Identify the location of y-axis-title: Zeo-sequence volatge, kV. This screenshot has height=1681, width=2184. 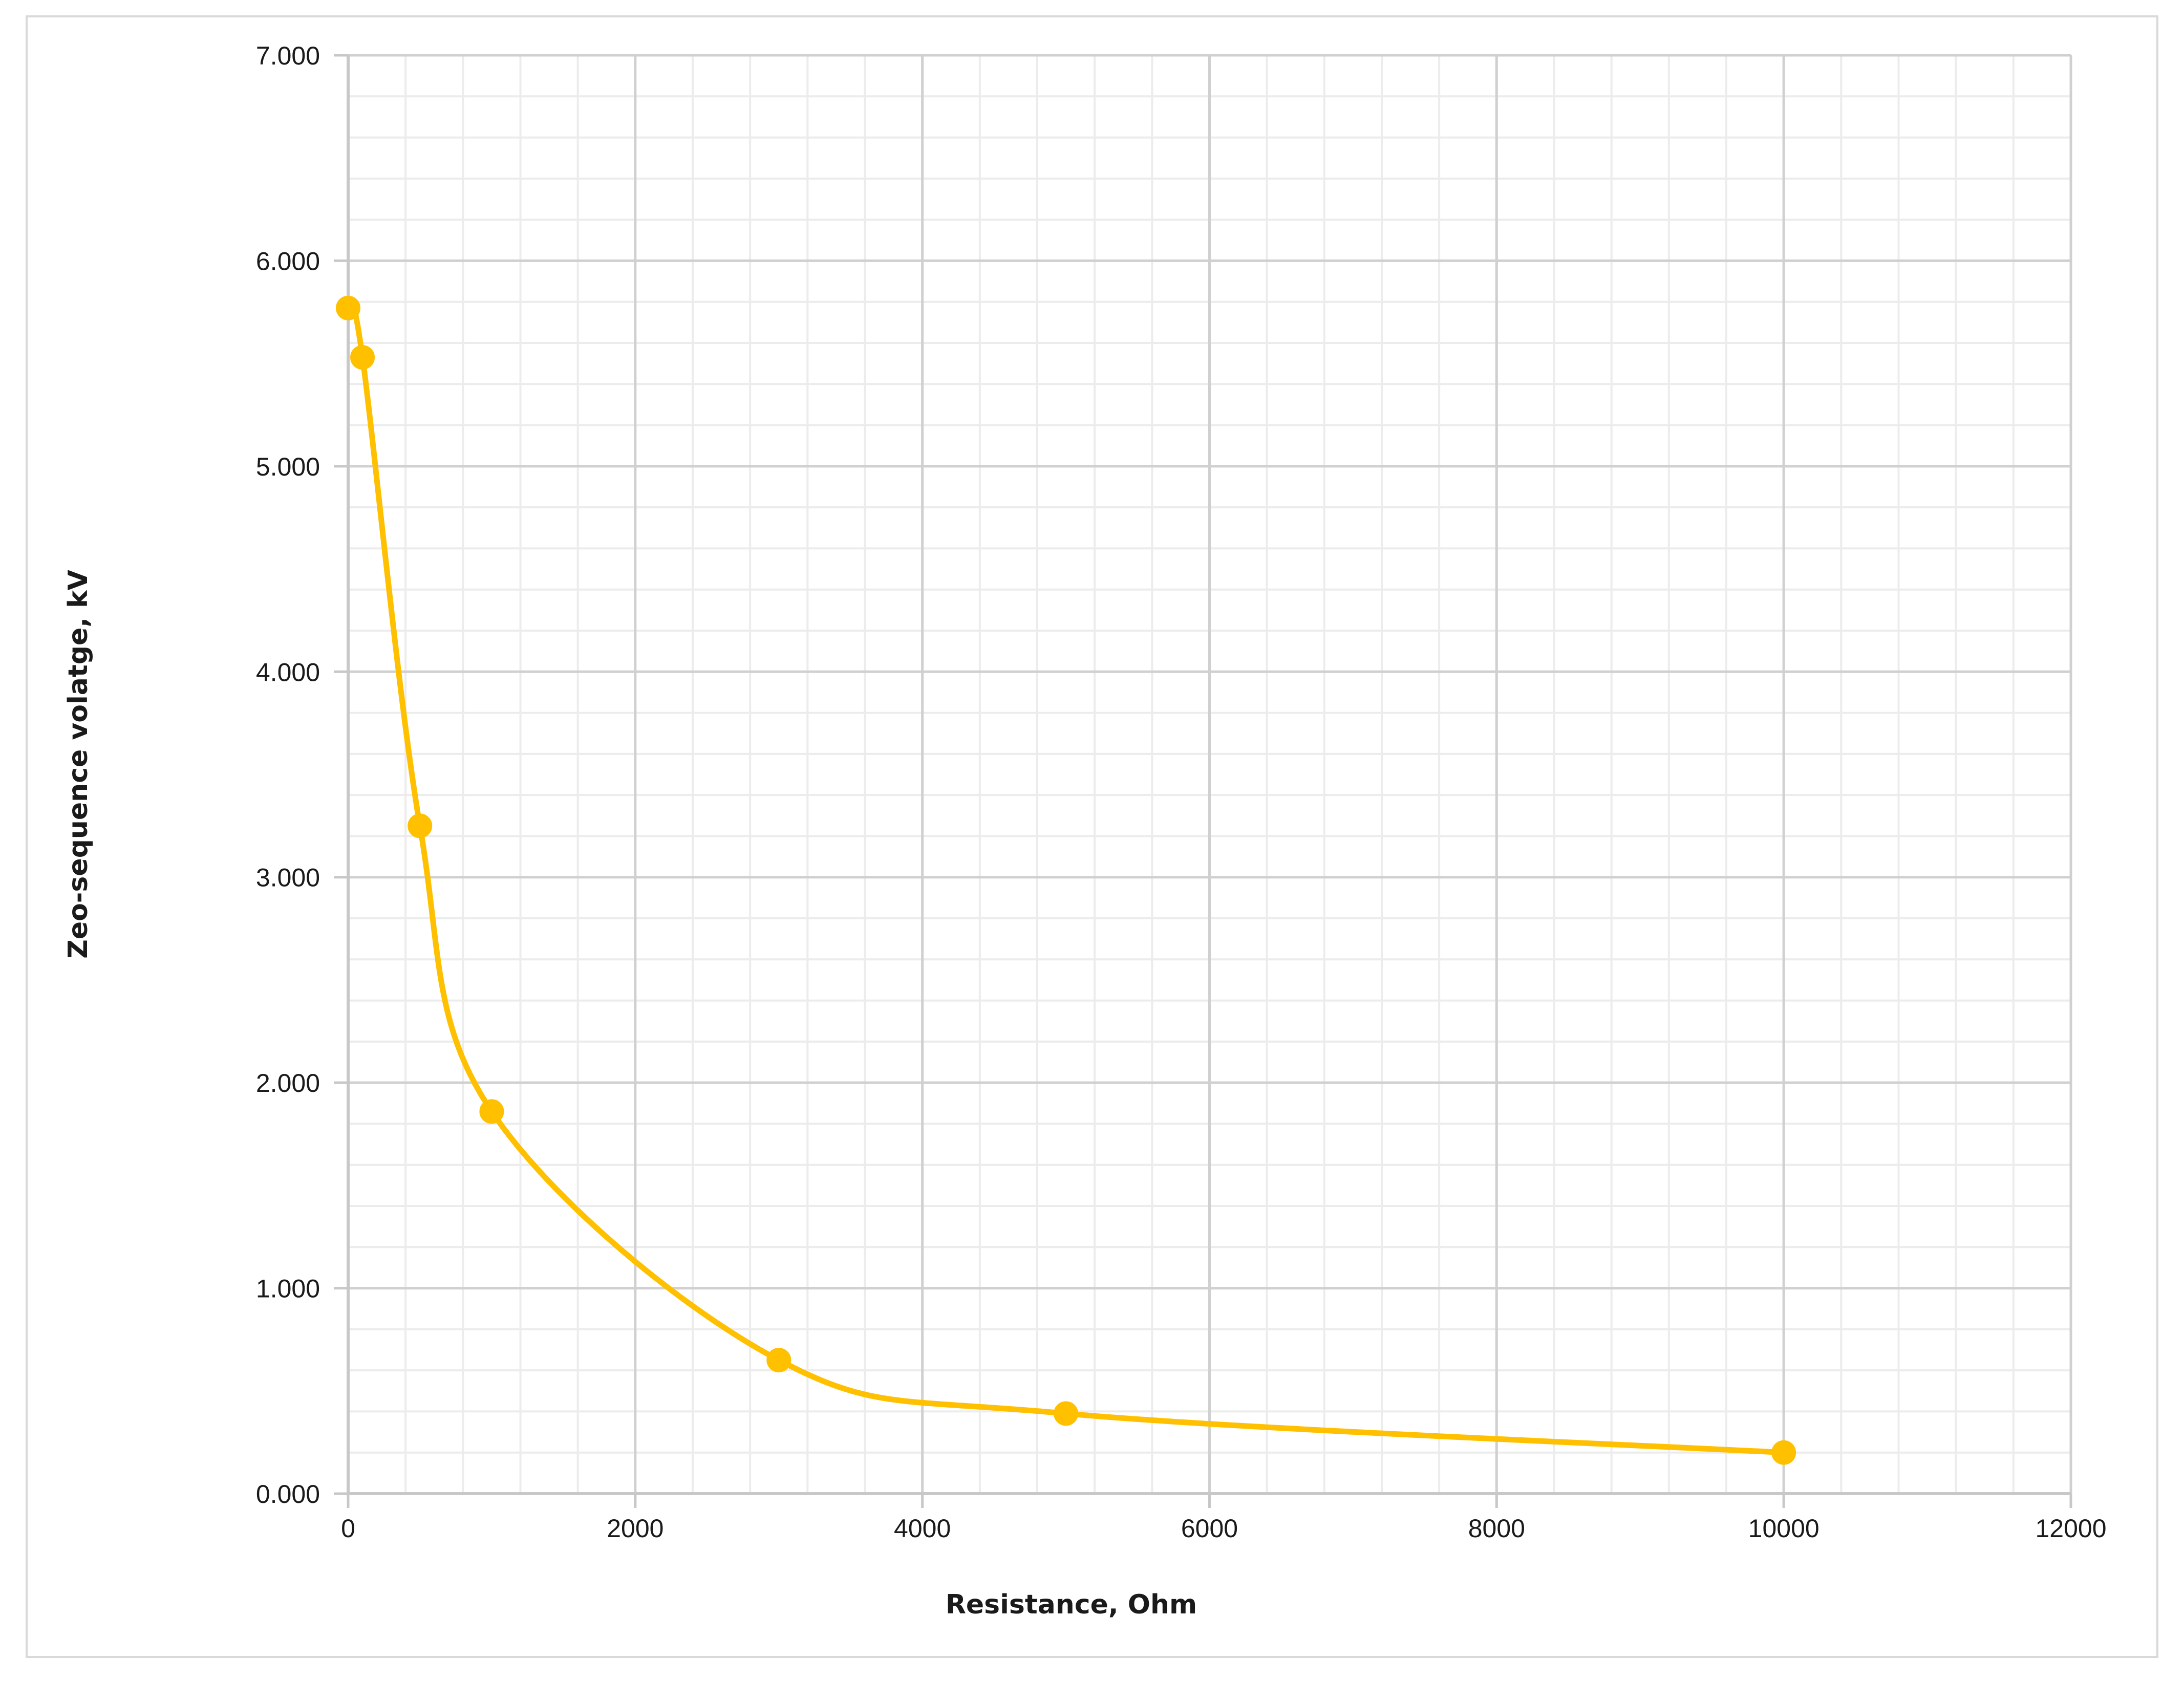
(79, 764).